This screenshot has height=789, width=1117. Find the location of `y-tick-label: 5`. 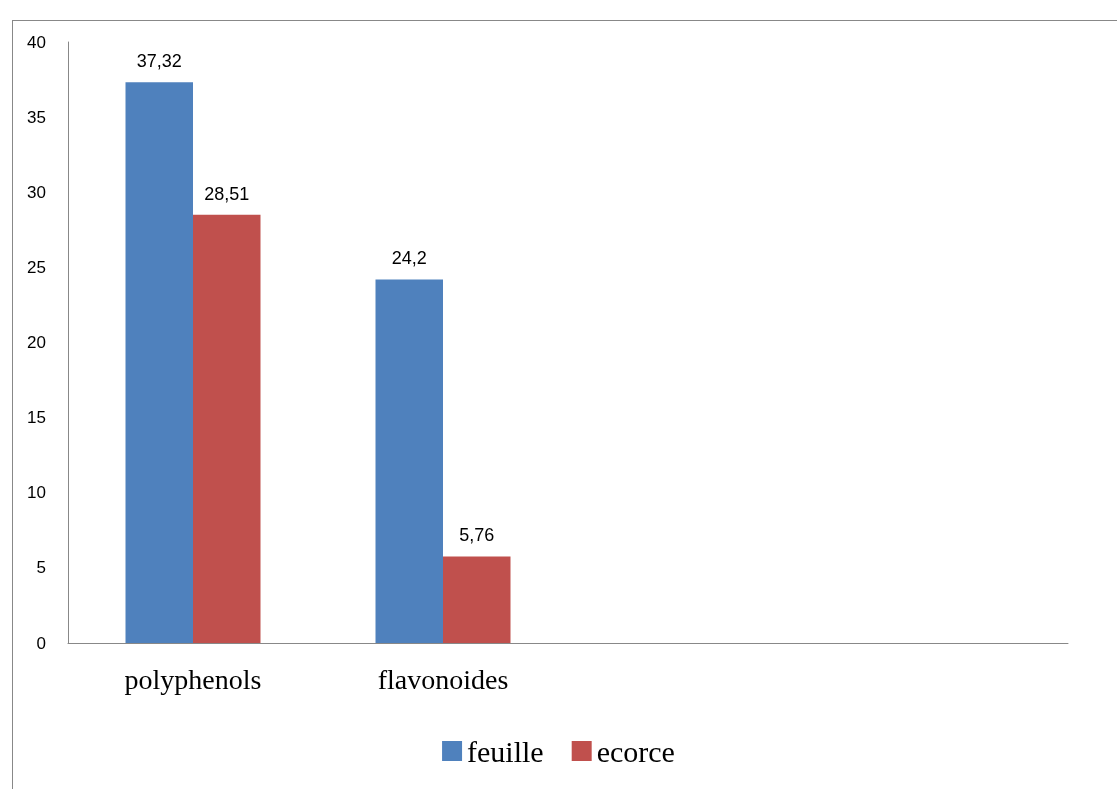

y-tick-label: 5 is located at coordinates (41, 568).